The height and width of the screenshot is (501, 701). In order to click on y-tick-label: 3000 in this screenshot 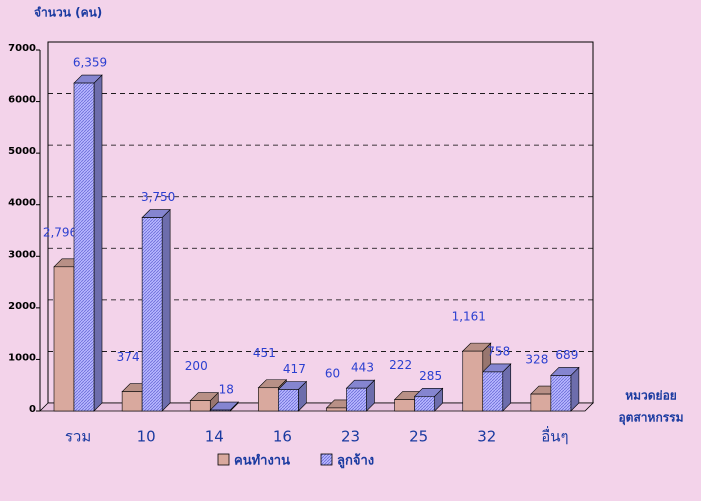, I will do `click(22, 254)`.